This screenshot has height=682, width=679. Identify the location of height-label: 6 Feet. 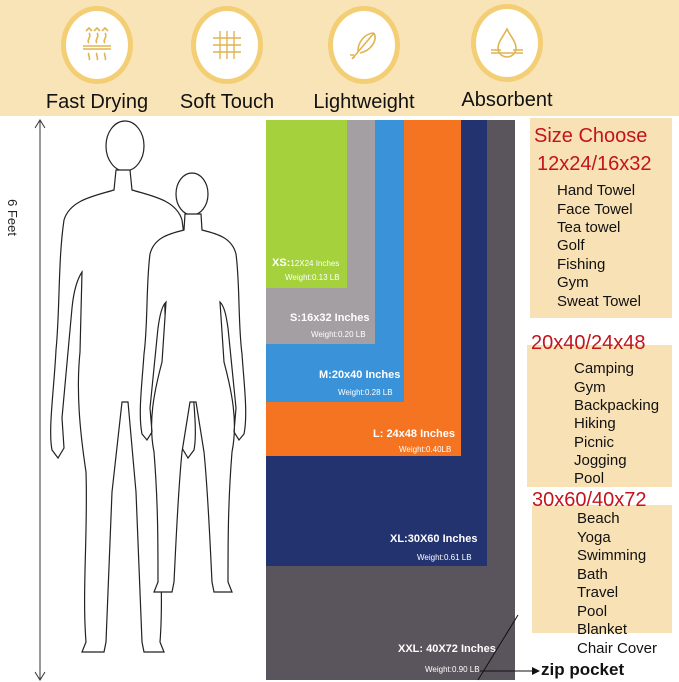
(12, 217).